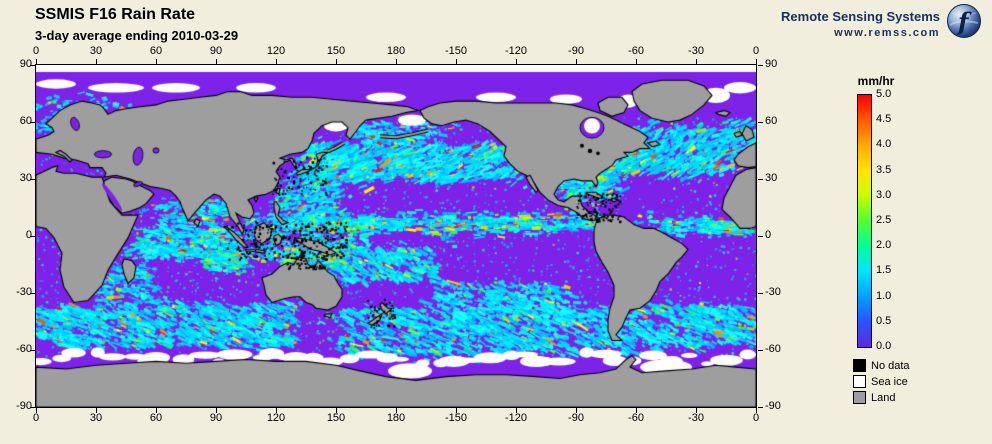 This screenshot has width=992, height=444. Describe the element at coordinates (773, 292) in the screenshot. I see `lat-label-right: -30` at that location.